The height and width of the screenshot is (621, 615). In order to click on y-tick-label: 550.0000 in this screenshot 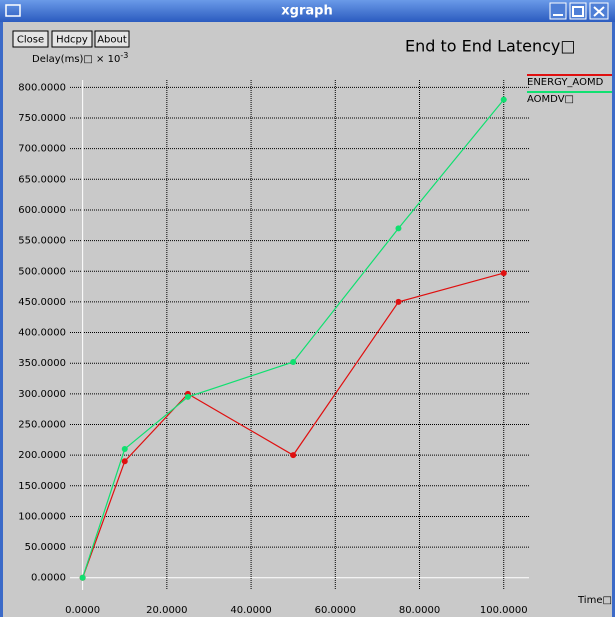, I will do `click(42, 241)`.